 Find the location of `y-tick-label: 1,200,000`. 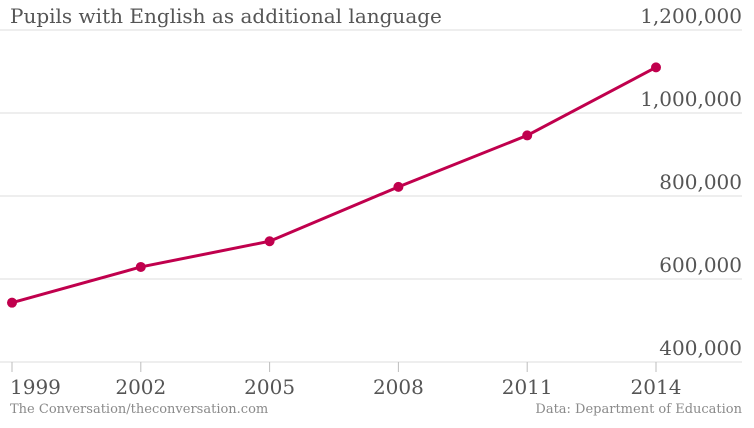

y-tick-label: 1,200,000 is located at coordinates (691, 16).